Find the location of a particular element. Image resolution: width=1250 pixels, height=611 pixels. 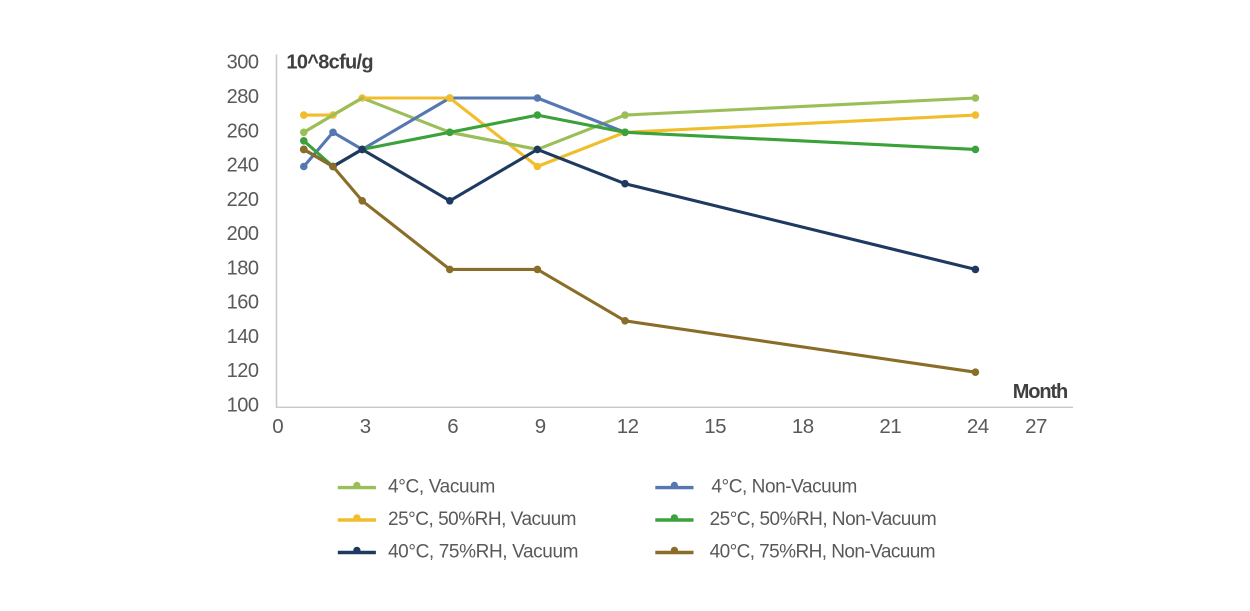

svg-text: 200 is located at coordinates (243, 234).